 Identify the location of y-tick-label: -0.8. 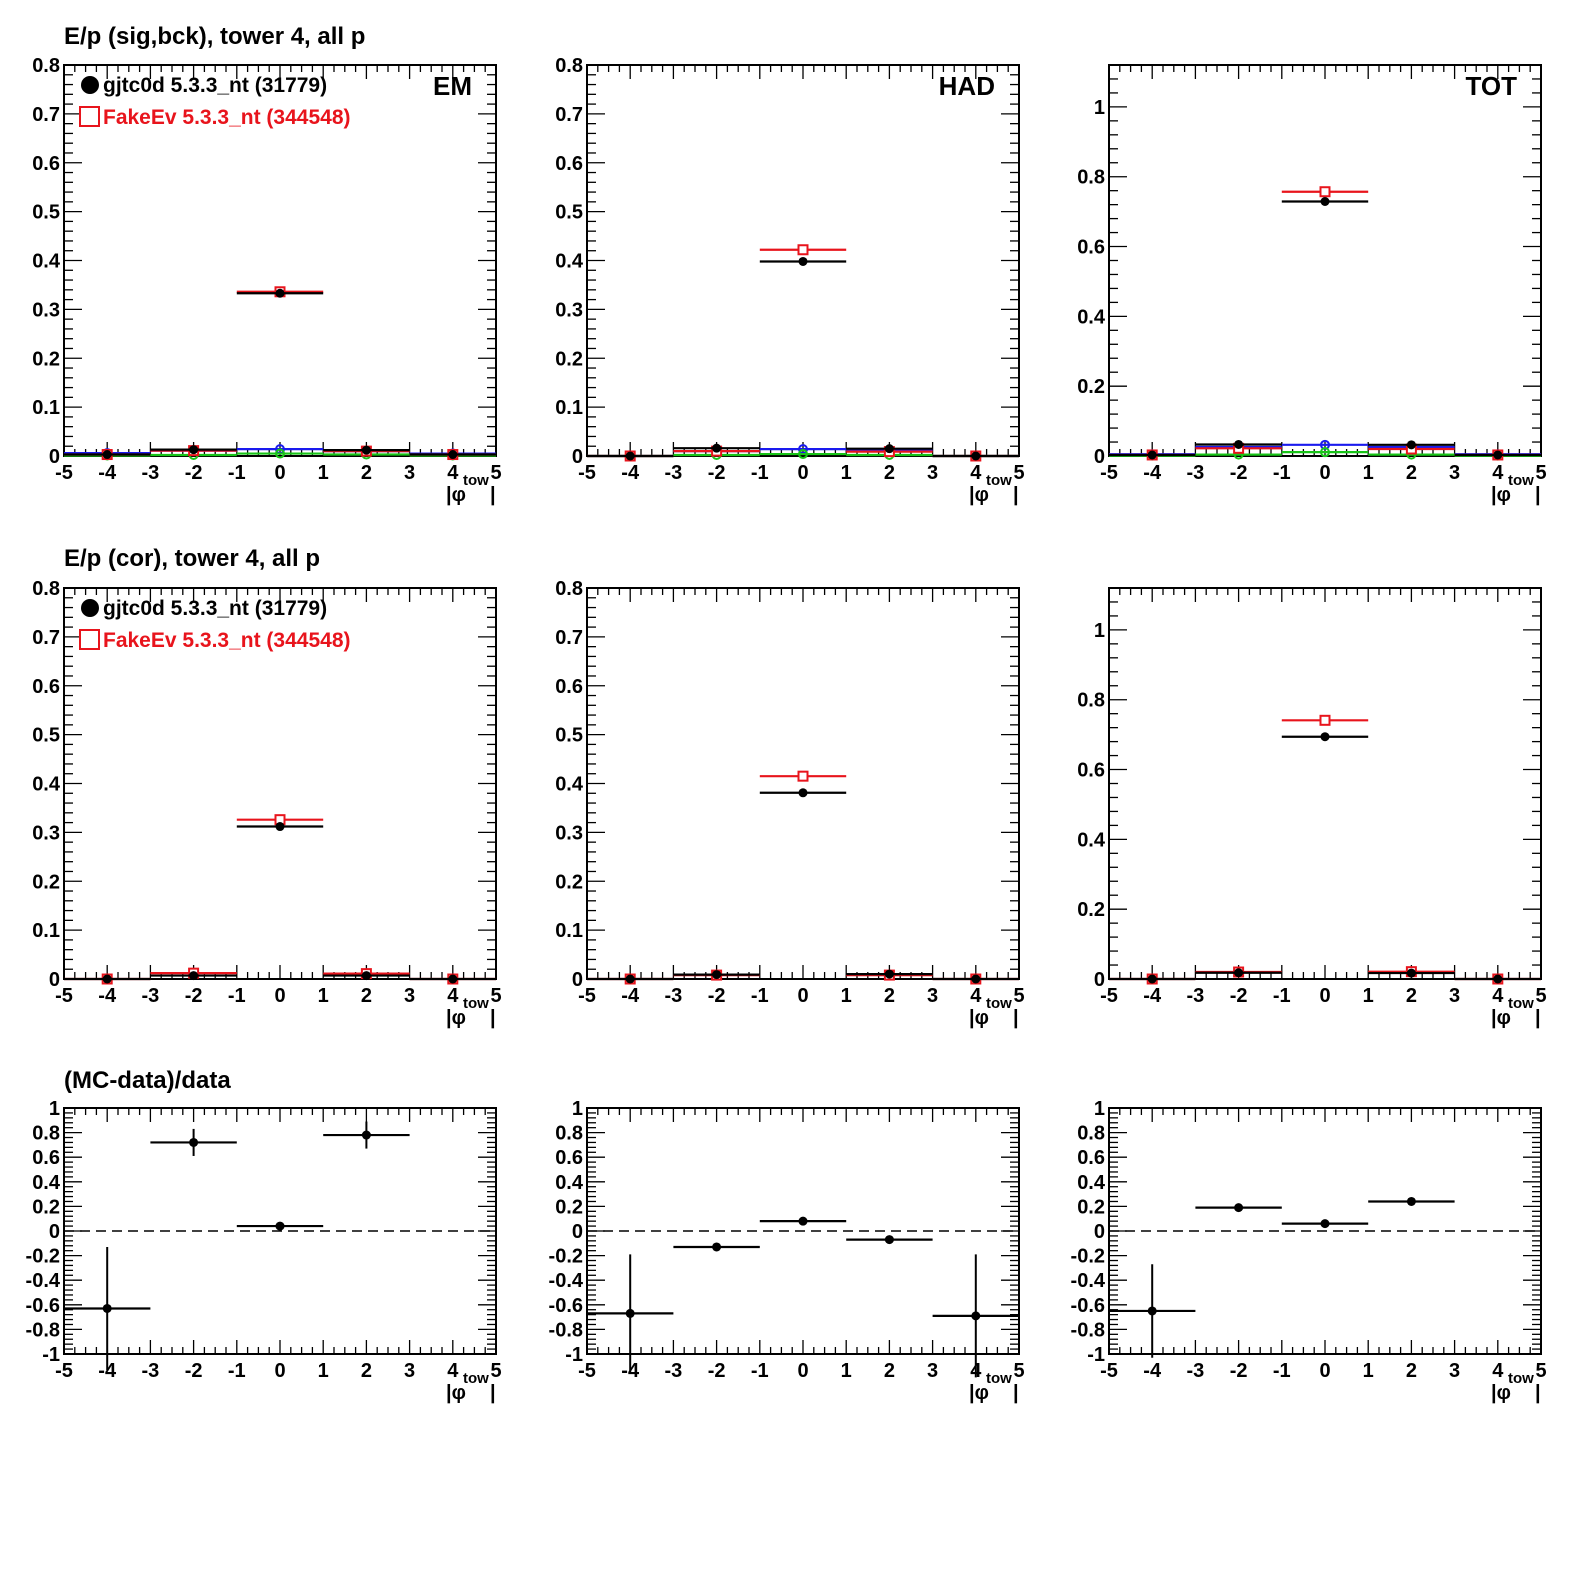
(566, 1330).